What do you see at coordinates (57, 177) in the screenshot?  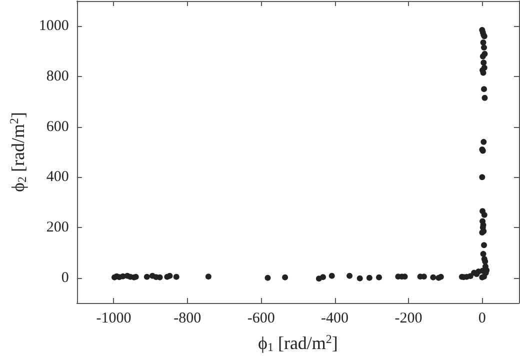 I see `y-tick-label: 400` at bounding box center [57, 177].